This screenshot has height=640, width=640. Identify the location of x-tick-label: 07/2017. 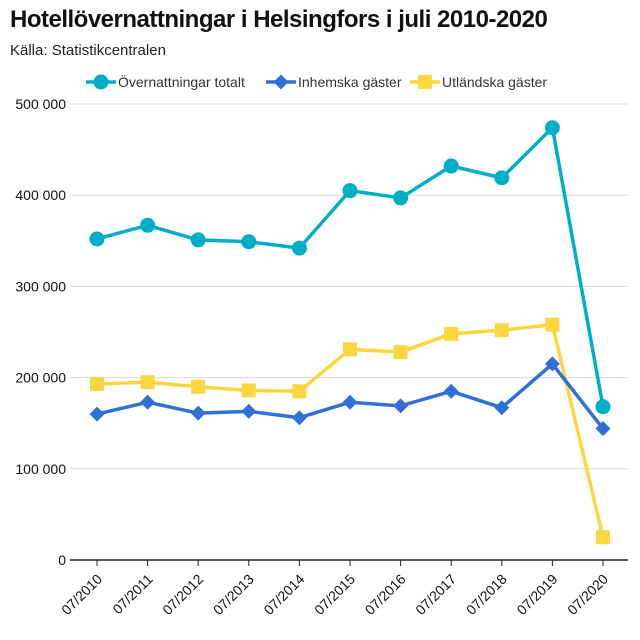
(435, 594).